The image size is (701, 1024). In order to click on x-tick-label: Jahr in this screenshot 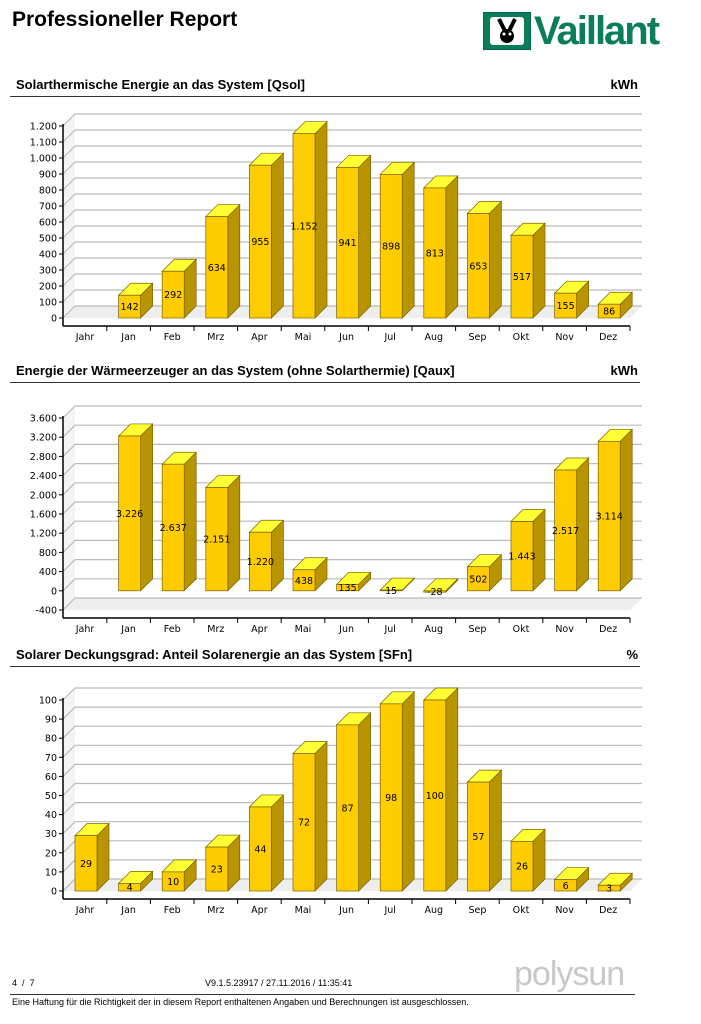, I will do `click(85, 629)`.